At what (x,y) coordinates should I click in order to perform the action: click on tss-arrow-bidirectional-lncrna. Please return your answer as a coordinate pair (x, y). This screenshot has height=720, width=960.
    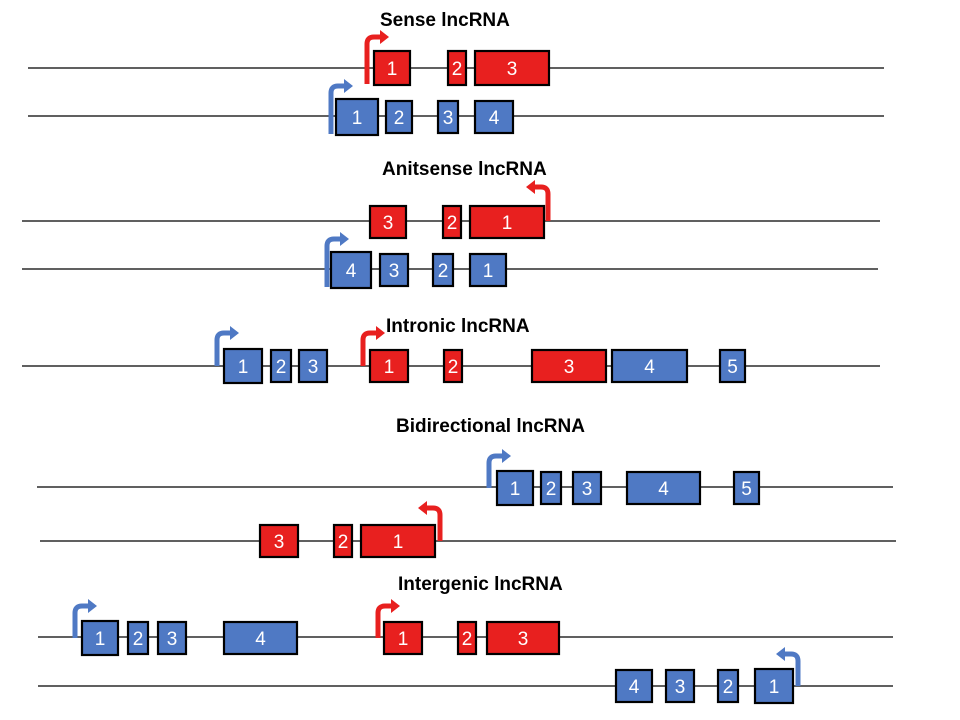
    Looking at the image, I should click on (430, 521).